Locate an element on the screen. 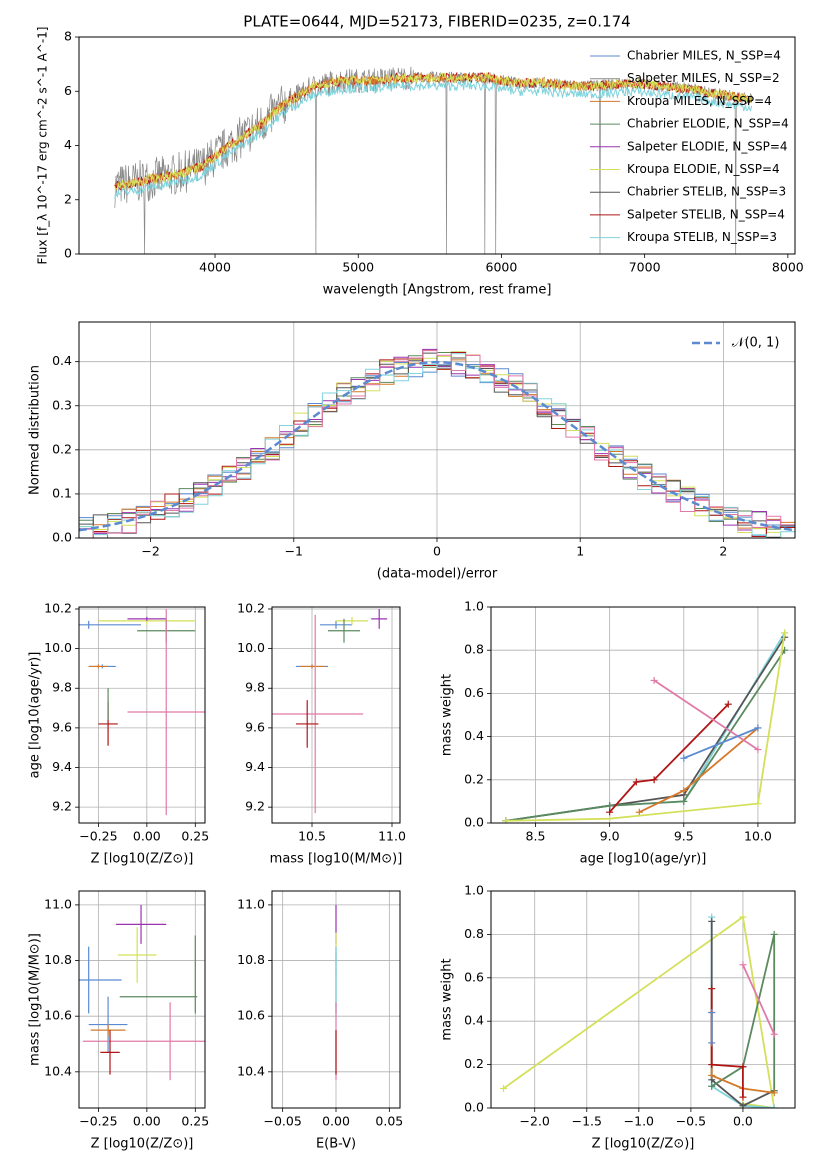 This screenshot has width=819, height=1170. x-axis-label: mass [log10(M/M⊙)] is located at coordinates (336, 859).